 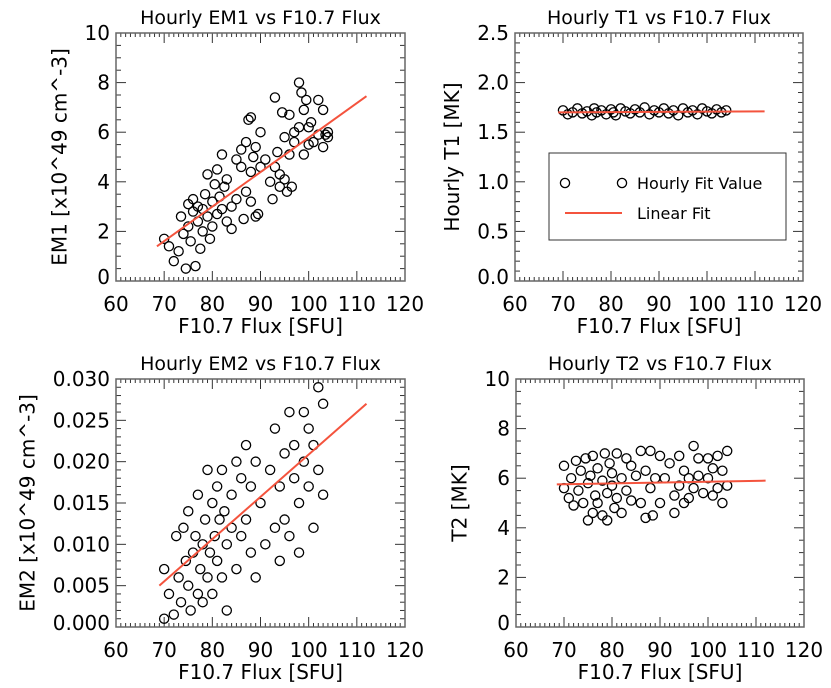 What do you see at coordinates (60, 157) in the screenshot?
I see `y-axis-label: EM1 [x10^49 cm^-3]` at bounding box center [60, 157].